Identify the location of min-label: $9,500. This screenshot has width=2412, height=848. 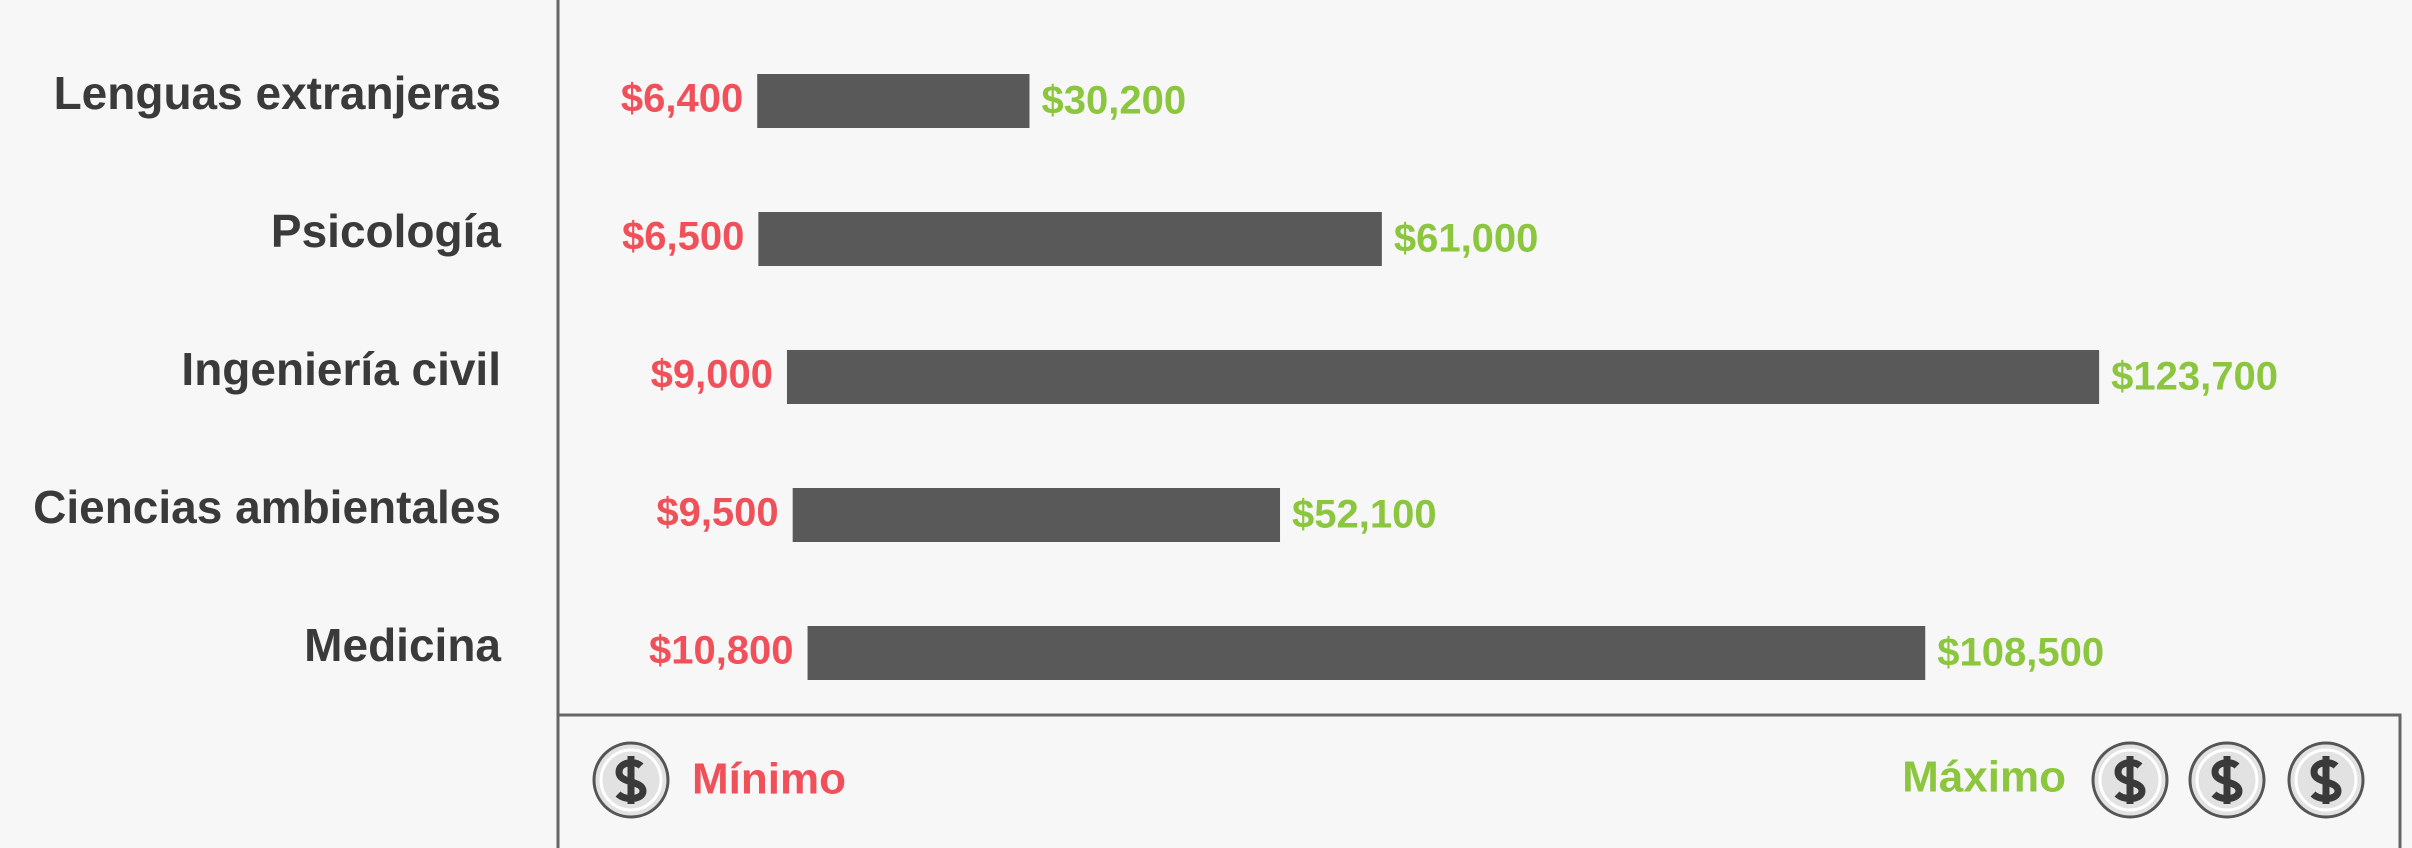
(717, 513).